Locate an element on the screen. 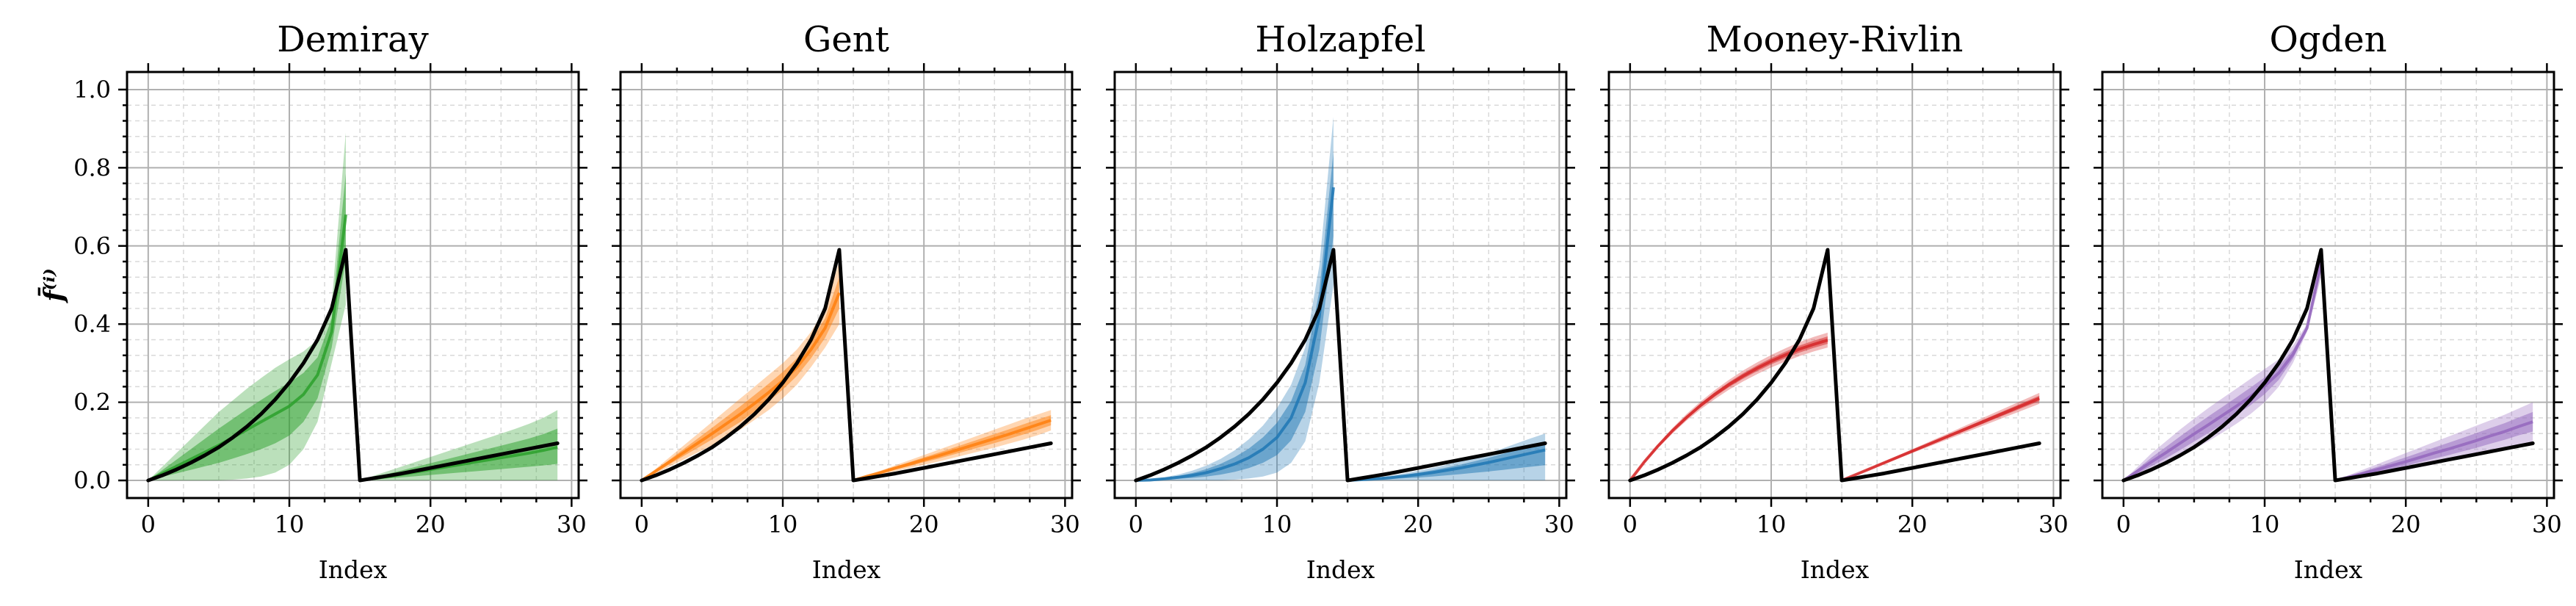  y-tick-label: 0.4 is located at coordinates (92, 324).